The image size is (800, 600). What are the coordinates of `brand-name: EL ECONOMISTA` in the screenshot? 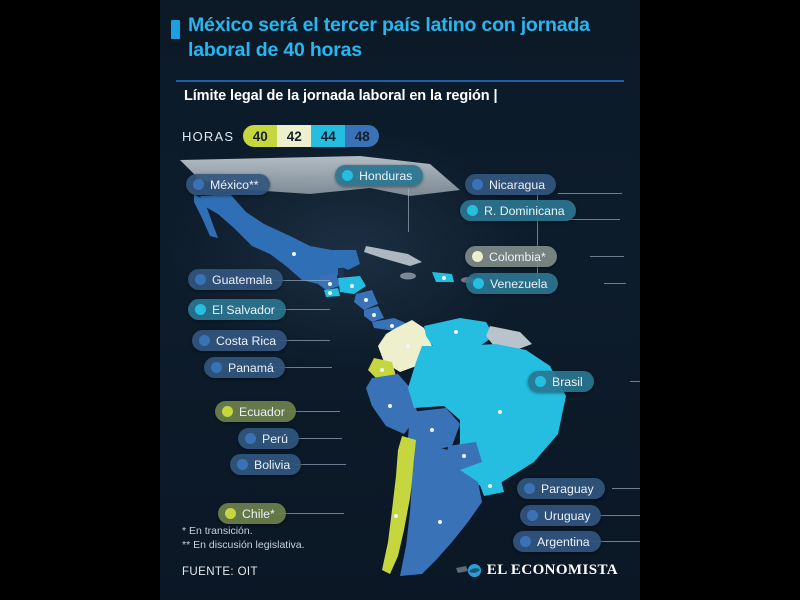 It's located at (552, 570).